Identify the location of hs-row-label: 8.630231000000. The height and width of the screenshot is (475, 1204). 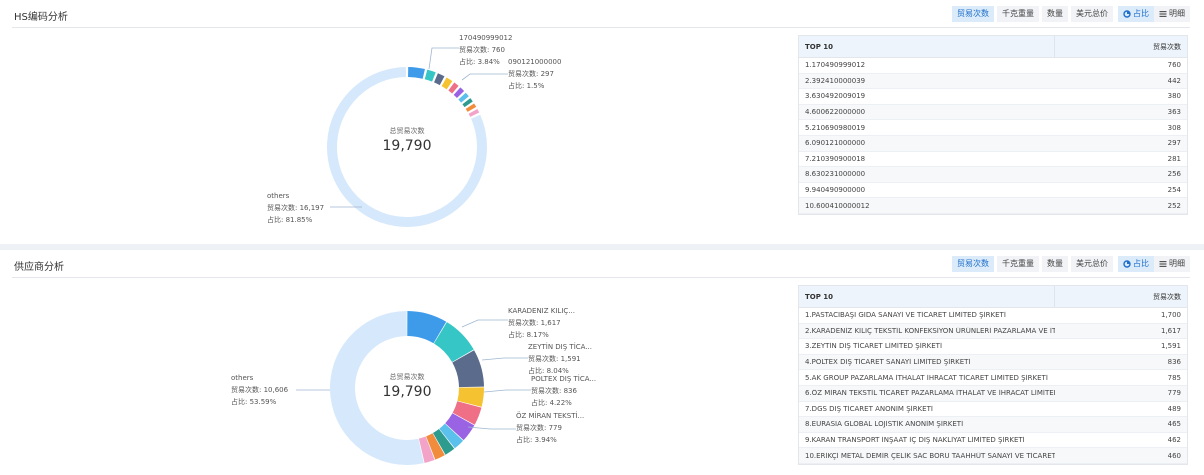
(835, 174).